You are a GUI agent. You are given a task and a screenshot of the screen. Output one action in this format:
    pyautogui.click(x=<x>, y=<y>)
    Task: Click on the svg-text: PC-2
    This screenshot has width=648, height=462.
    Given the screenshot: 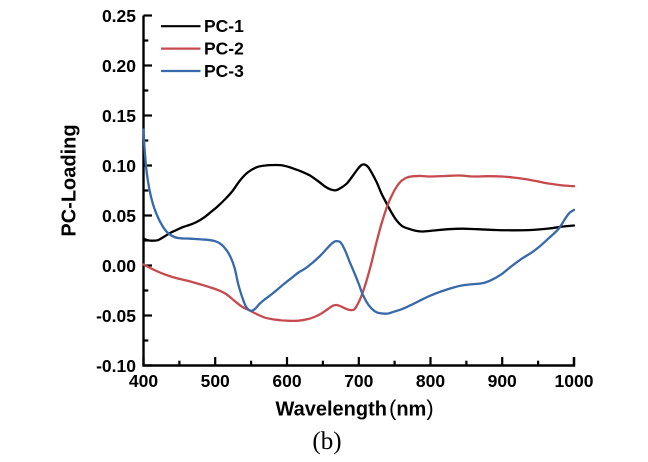 What is the action you would take?
    pyautogui.click(x=224, y=48)
    